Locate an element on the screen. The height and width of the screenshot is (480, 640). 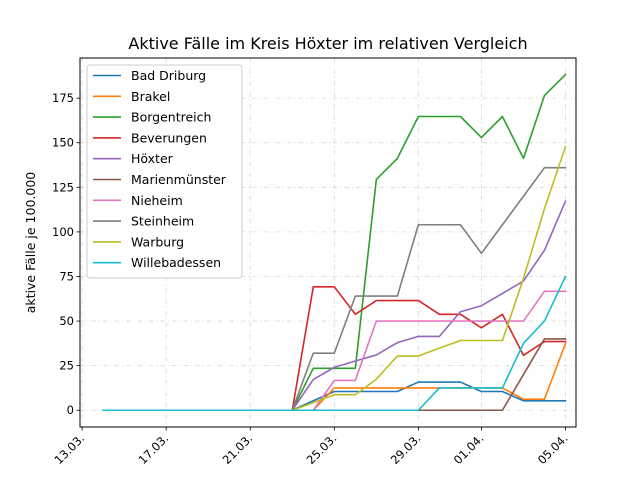
legend-box is located at coordinates (164, 171).